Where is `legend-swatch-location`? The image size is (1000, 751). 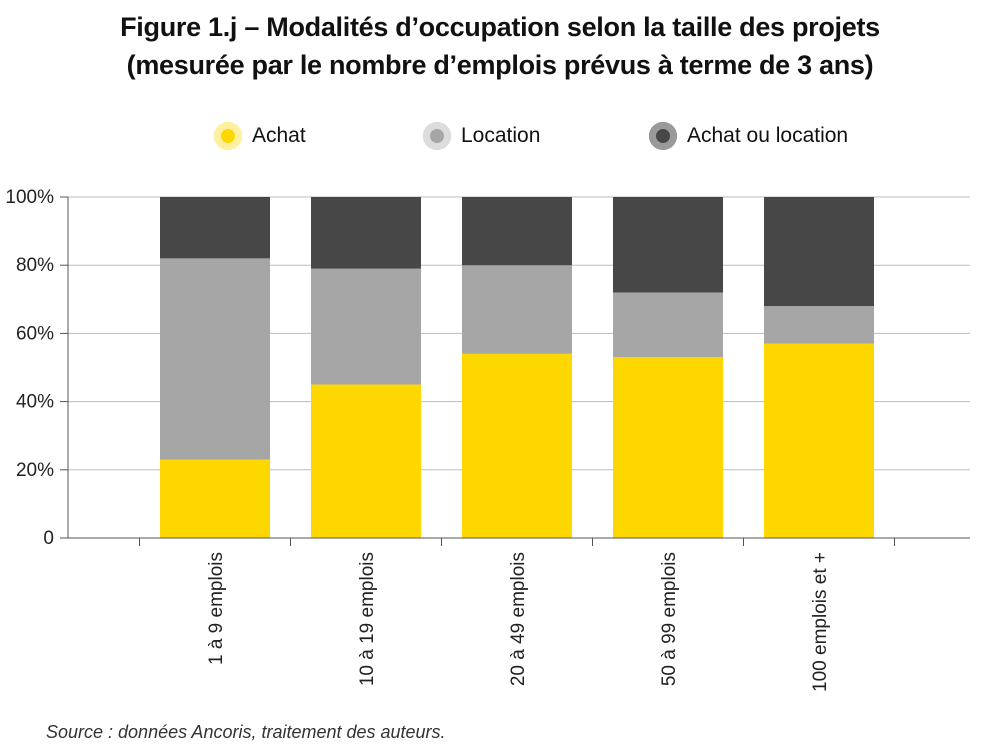
legend-swatch-location is located at coordinates (437, 136).